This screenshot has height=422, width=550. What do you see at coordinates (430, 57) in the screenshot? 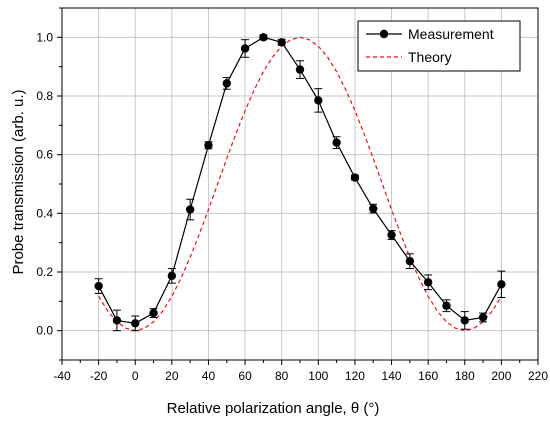
I see `legend-label-theory: Theory` at bounding box center [430, 57].